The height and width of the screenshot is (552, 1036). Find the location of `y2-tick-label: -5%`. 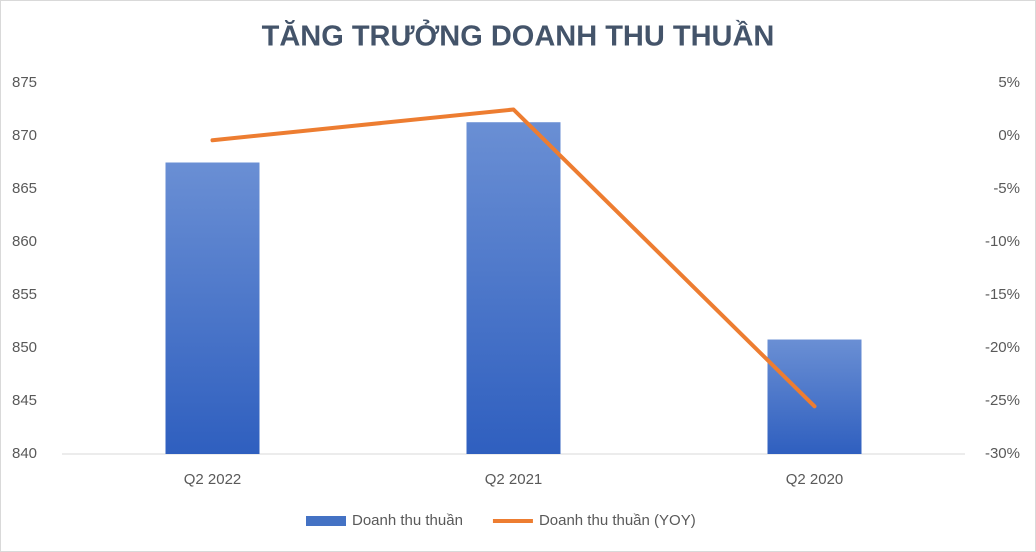

y2-tick-label: -5% is located at coordinates (1006, 188).